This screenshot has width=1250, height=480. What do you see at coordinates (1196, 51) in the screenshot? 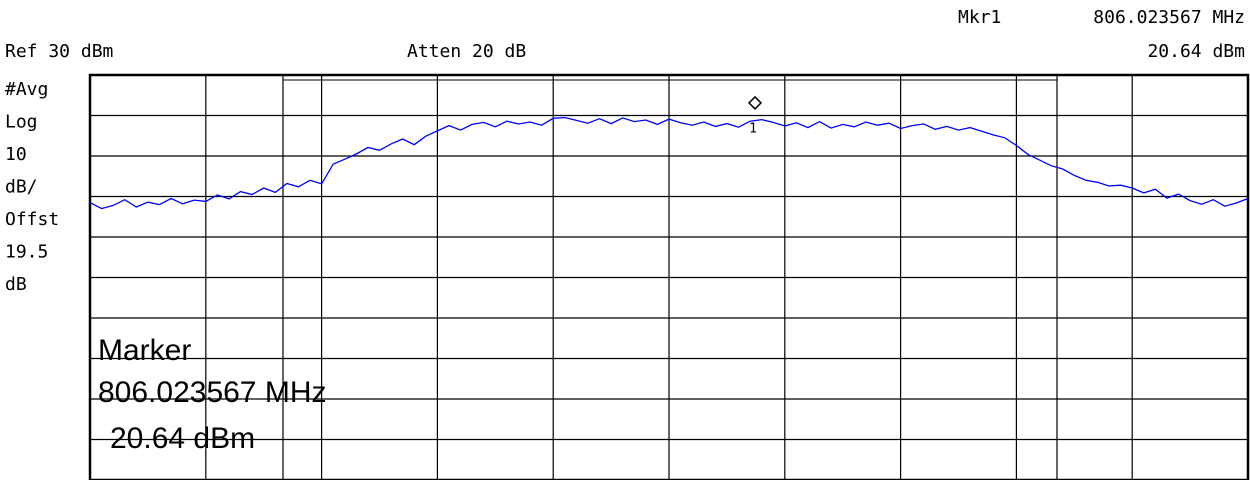
I see `marker-value: 20.64 dBm` at bounding box center [1196, 51].